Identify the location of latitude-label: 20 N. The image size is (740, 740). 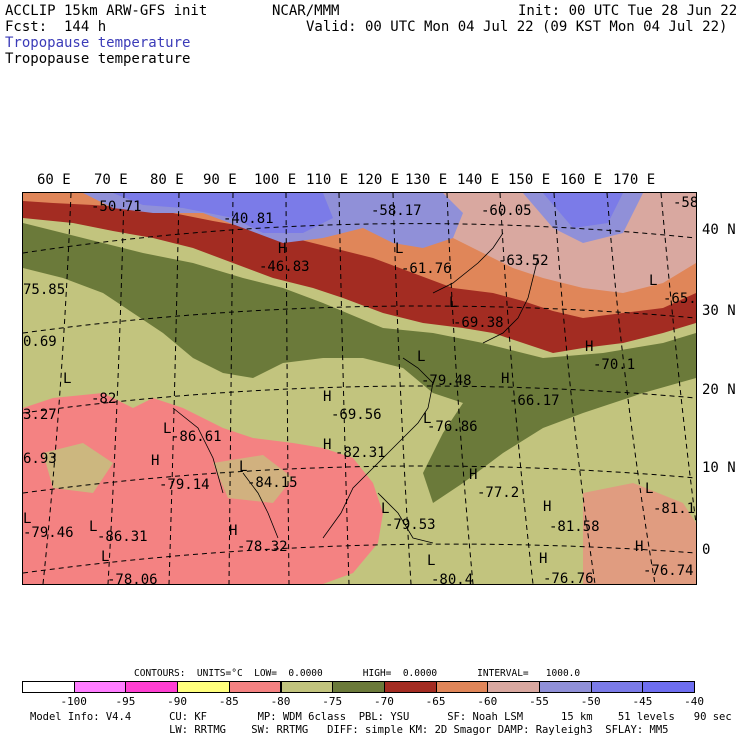
(719, 390).